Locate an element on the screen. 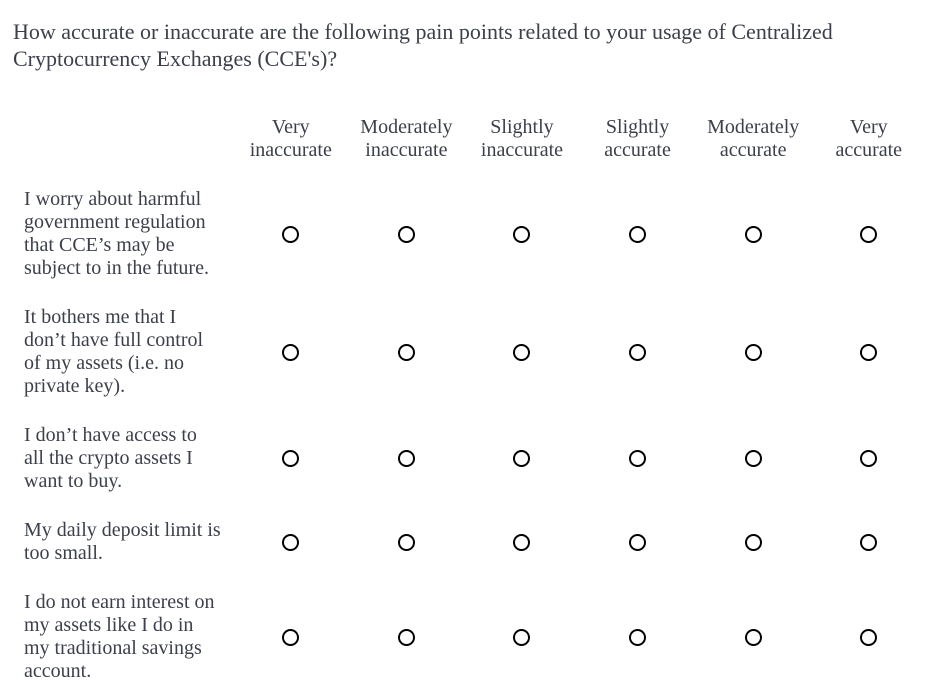 This screenshot has width=927, height=689. radio-row2-slightly-accurate is located at coordinates (638, 458).